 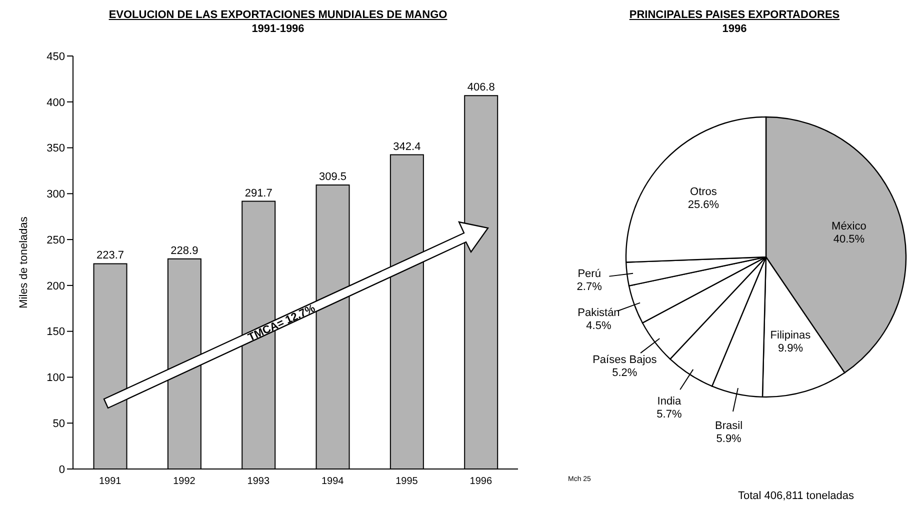 I want to click on y-tick-label: 50, so click(x=58, y=424).